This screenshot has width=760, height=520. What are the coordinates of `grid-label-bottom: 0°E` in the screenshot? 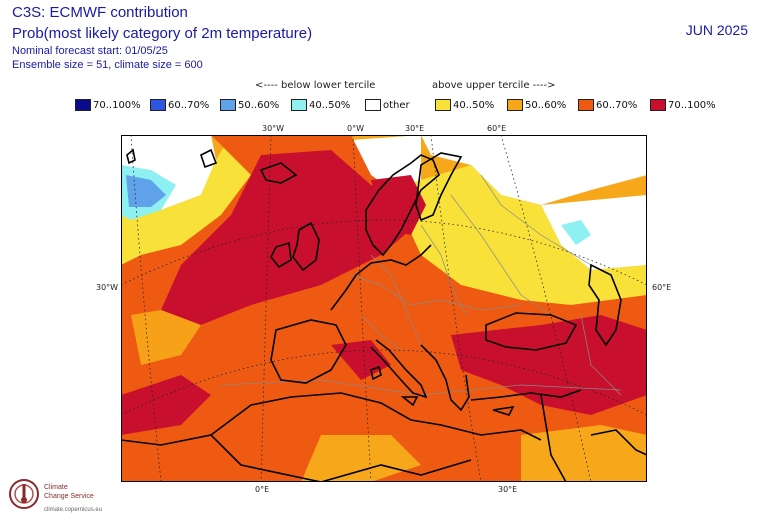 It's located at (262, 489).